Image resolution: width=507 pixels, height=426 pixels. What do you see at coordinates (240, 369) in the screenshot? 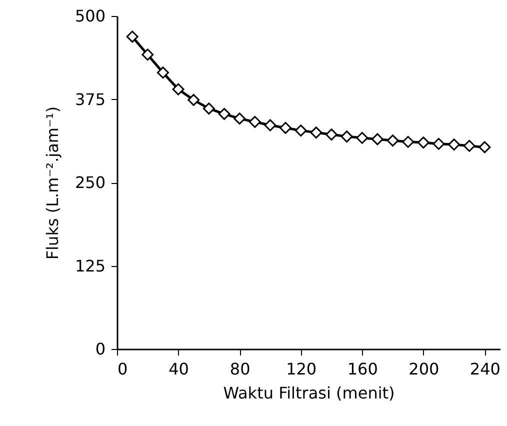
I see `x-tick-label: 80` at bounding box center [240, 369].